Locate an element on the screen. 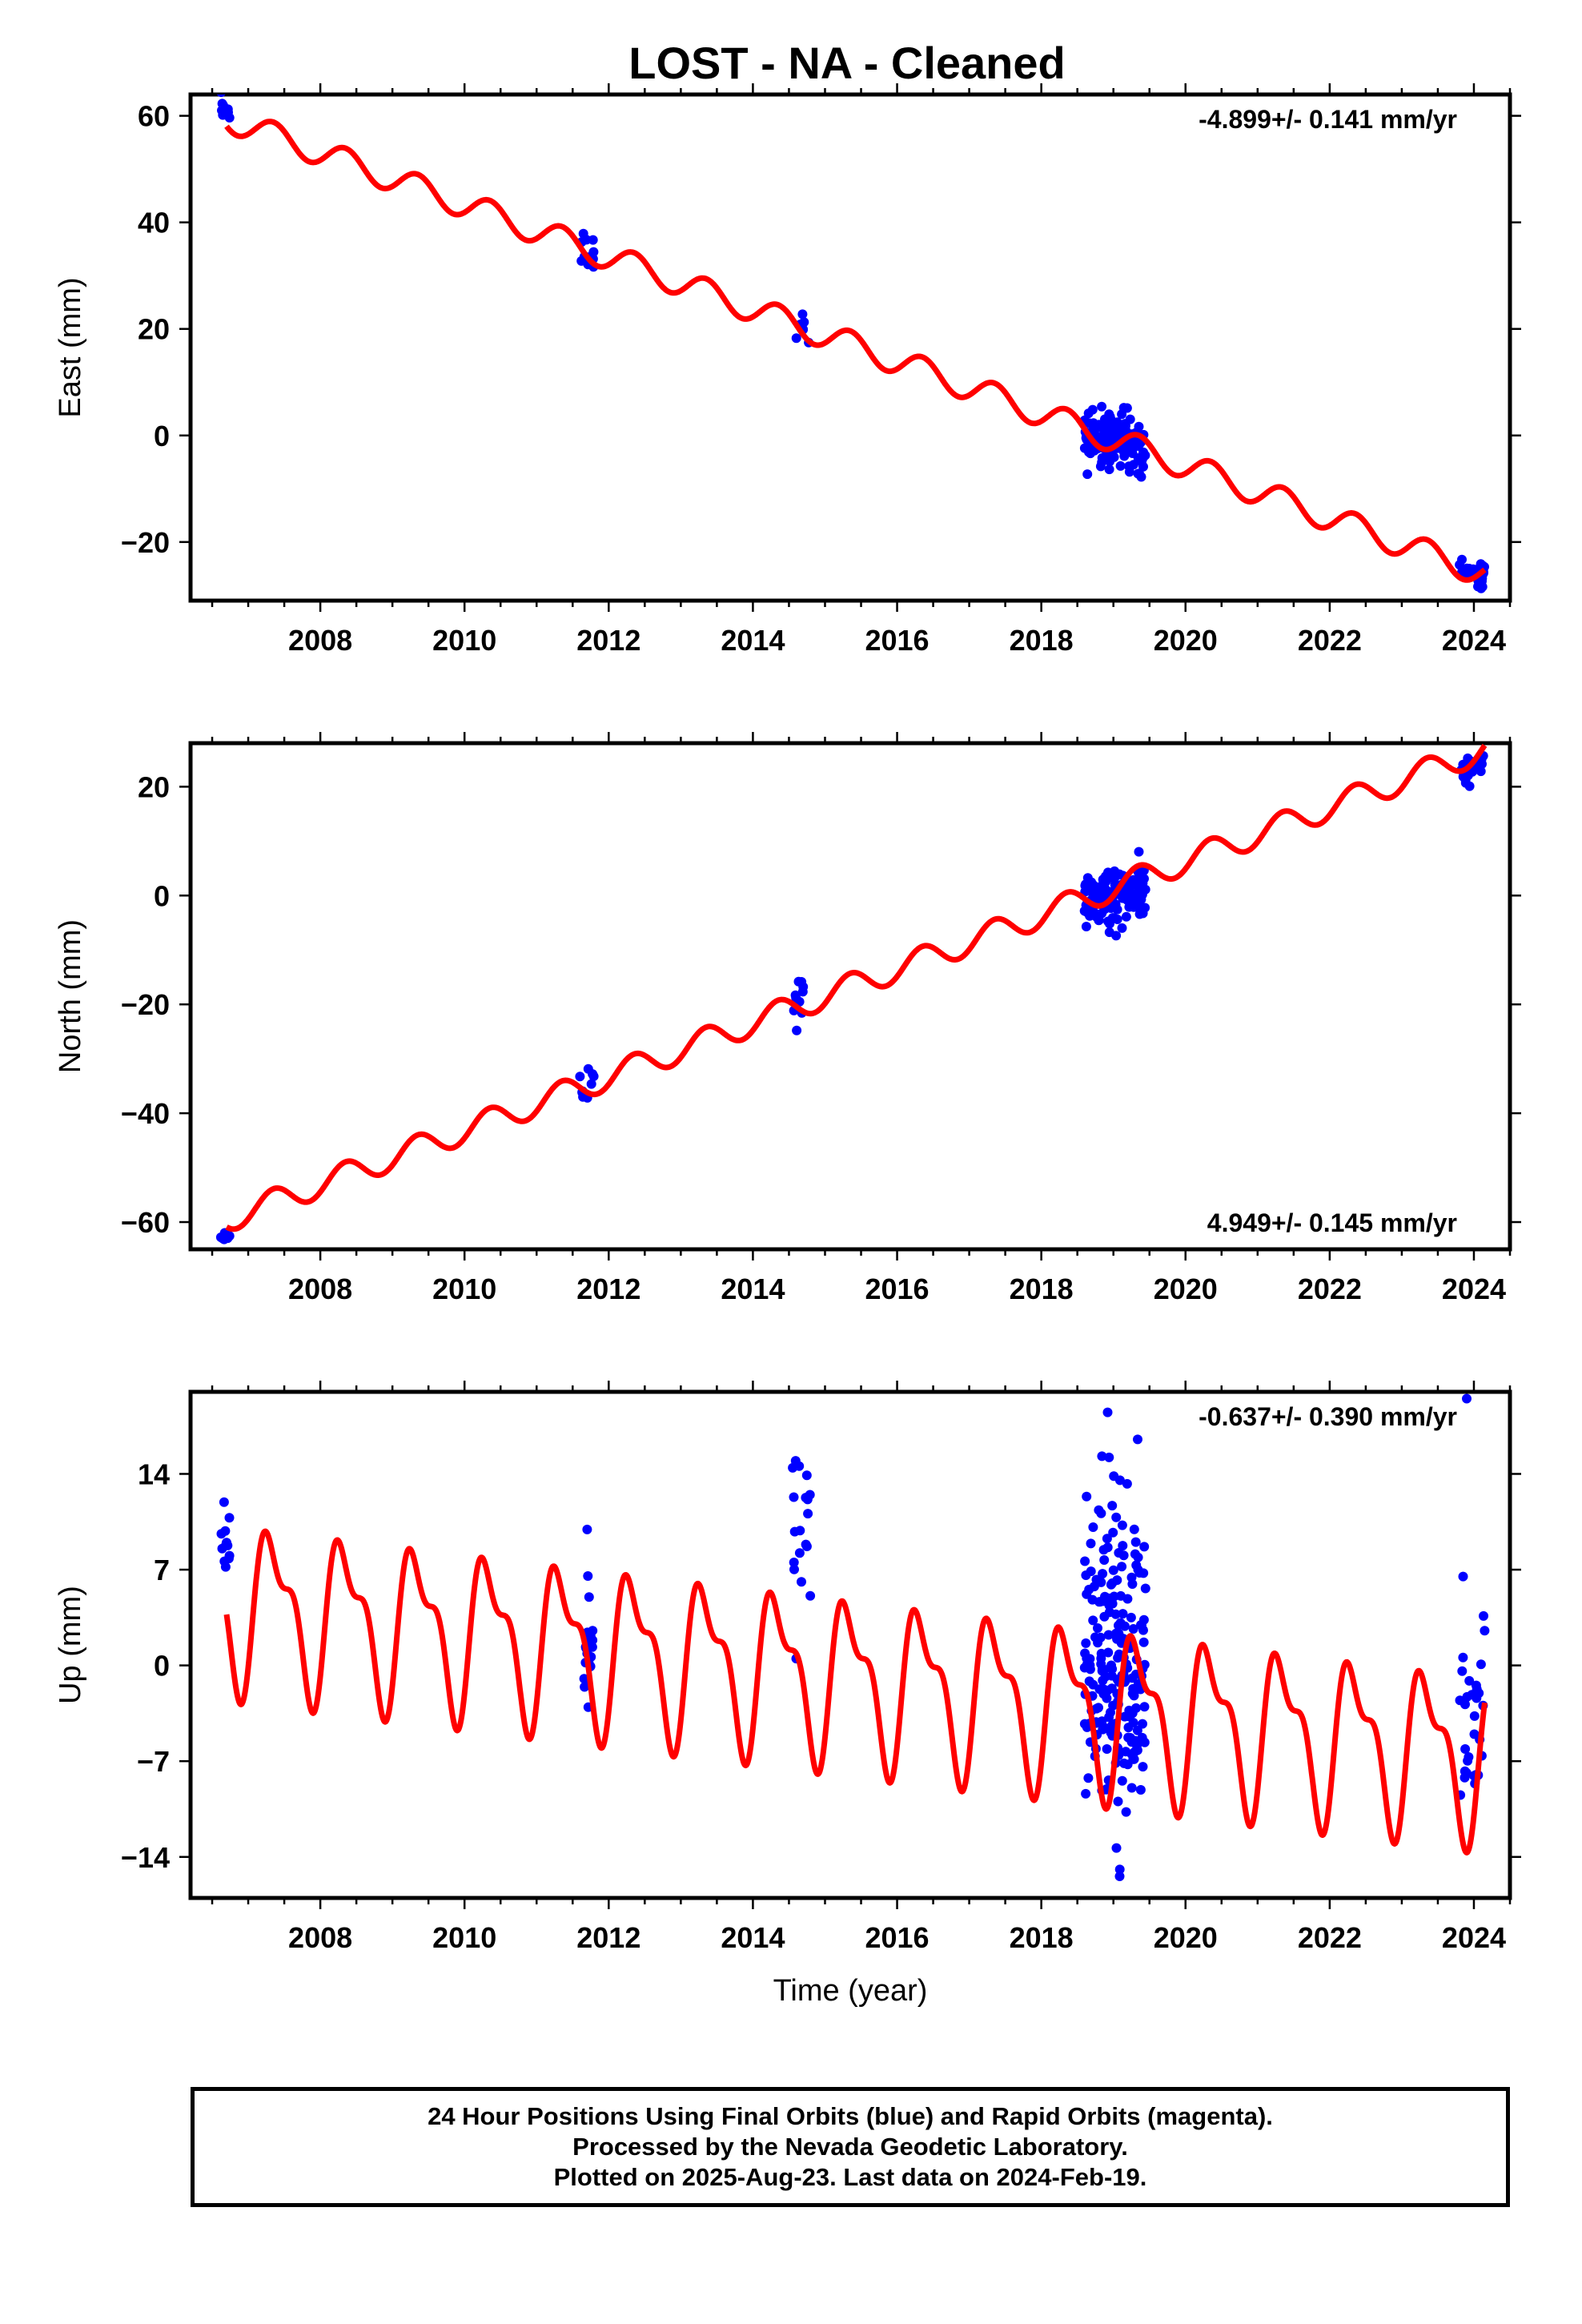 The width and height of the screenshot is (1582, 2324). y-tick-label: −14 is located at coordinates (145, 1858).